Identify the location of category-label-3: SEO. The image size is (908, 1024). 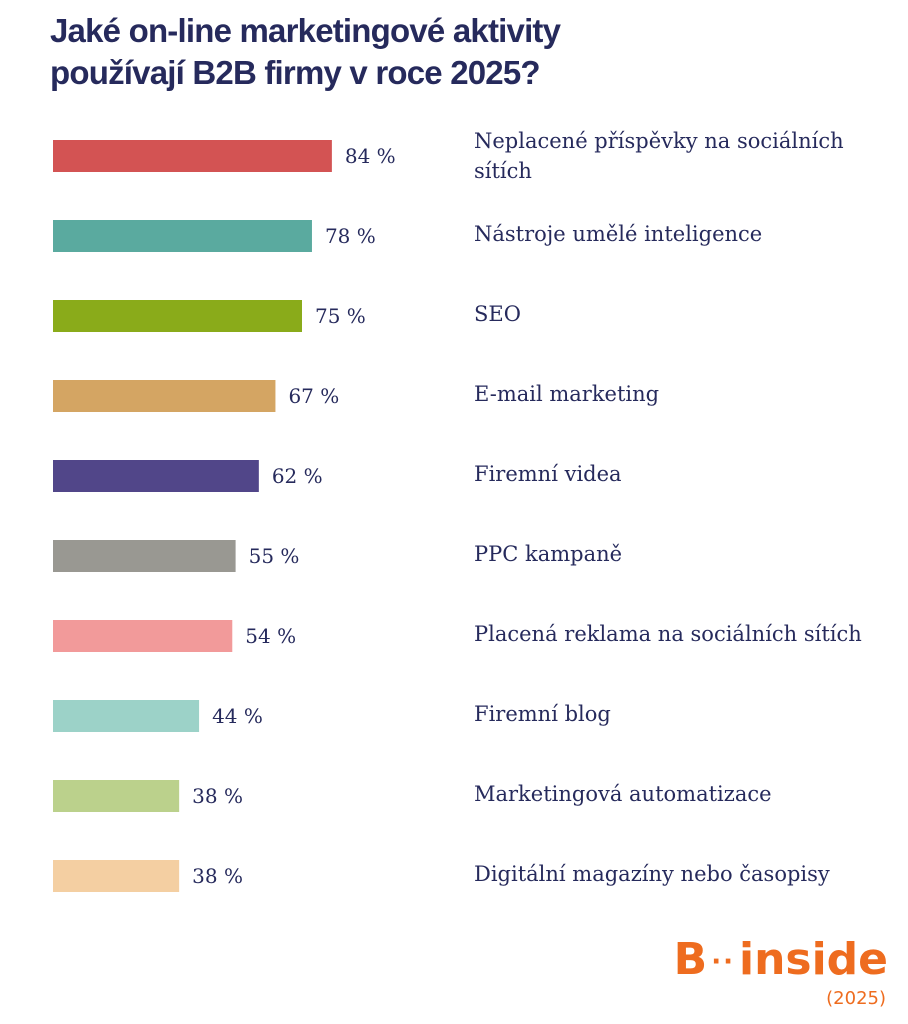
(497, 314).